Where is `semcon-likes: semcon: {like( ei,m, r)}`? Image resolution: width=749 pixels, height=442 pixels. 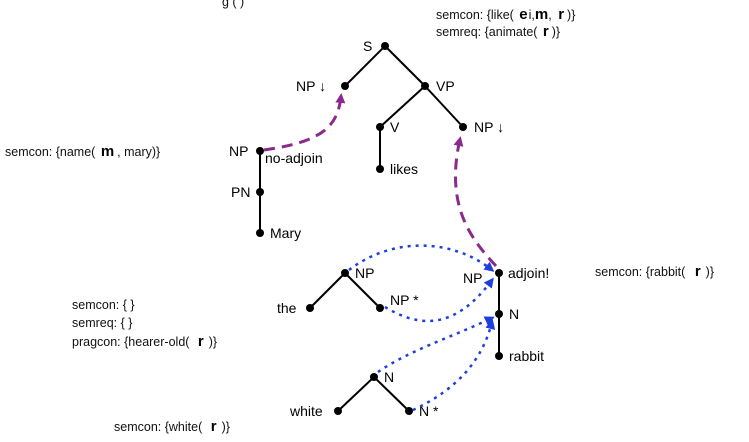
semcon-likes: semcon: {like( ei,m, r)} is located at coordinates (505, 14).